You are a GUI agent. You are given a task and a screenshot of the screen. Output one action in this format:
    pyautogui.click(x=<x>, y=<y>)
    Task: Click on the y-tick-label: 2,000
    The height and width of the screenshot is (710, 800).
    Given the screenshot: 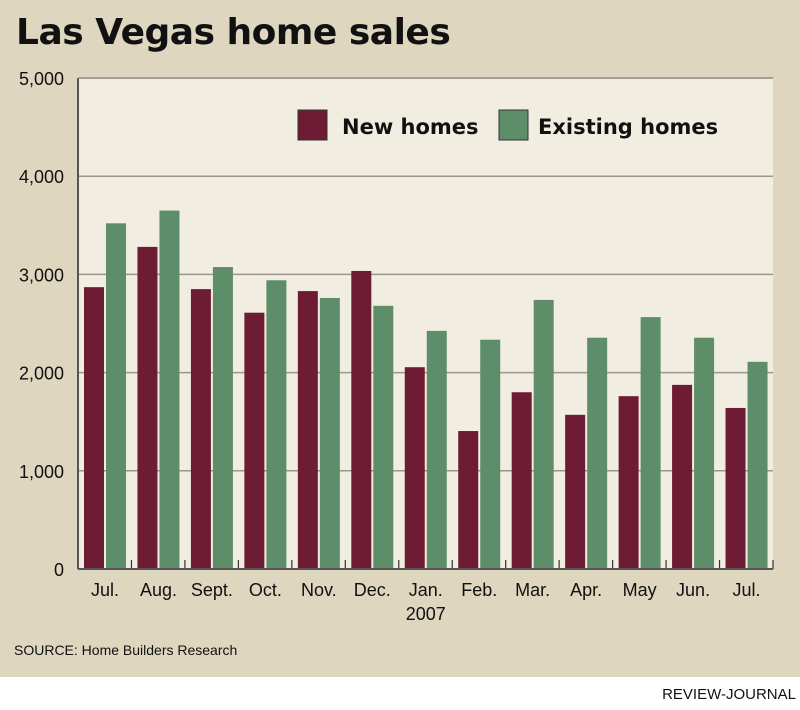 What is the action you would take?
    pyautogui.click(x=41, y=374)
    